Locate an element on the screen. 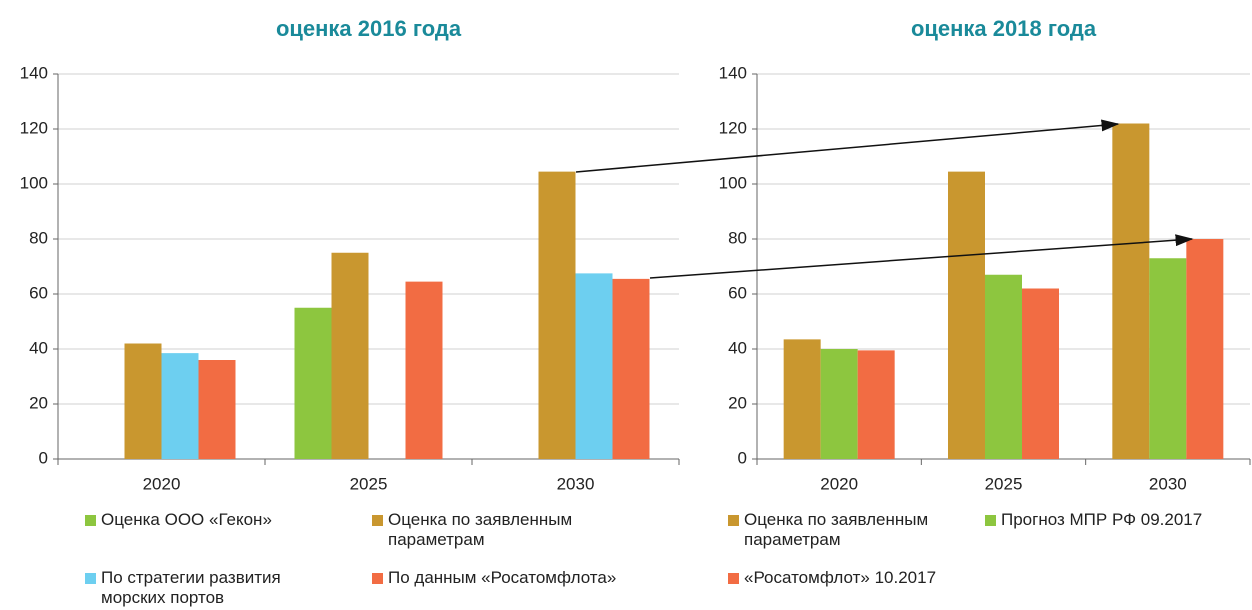  legend-item: По данным «Росатомфлота» is located at coordinates (497, 578).